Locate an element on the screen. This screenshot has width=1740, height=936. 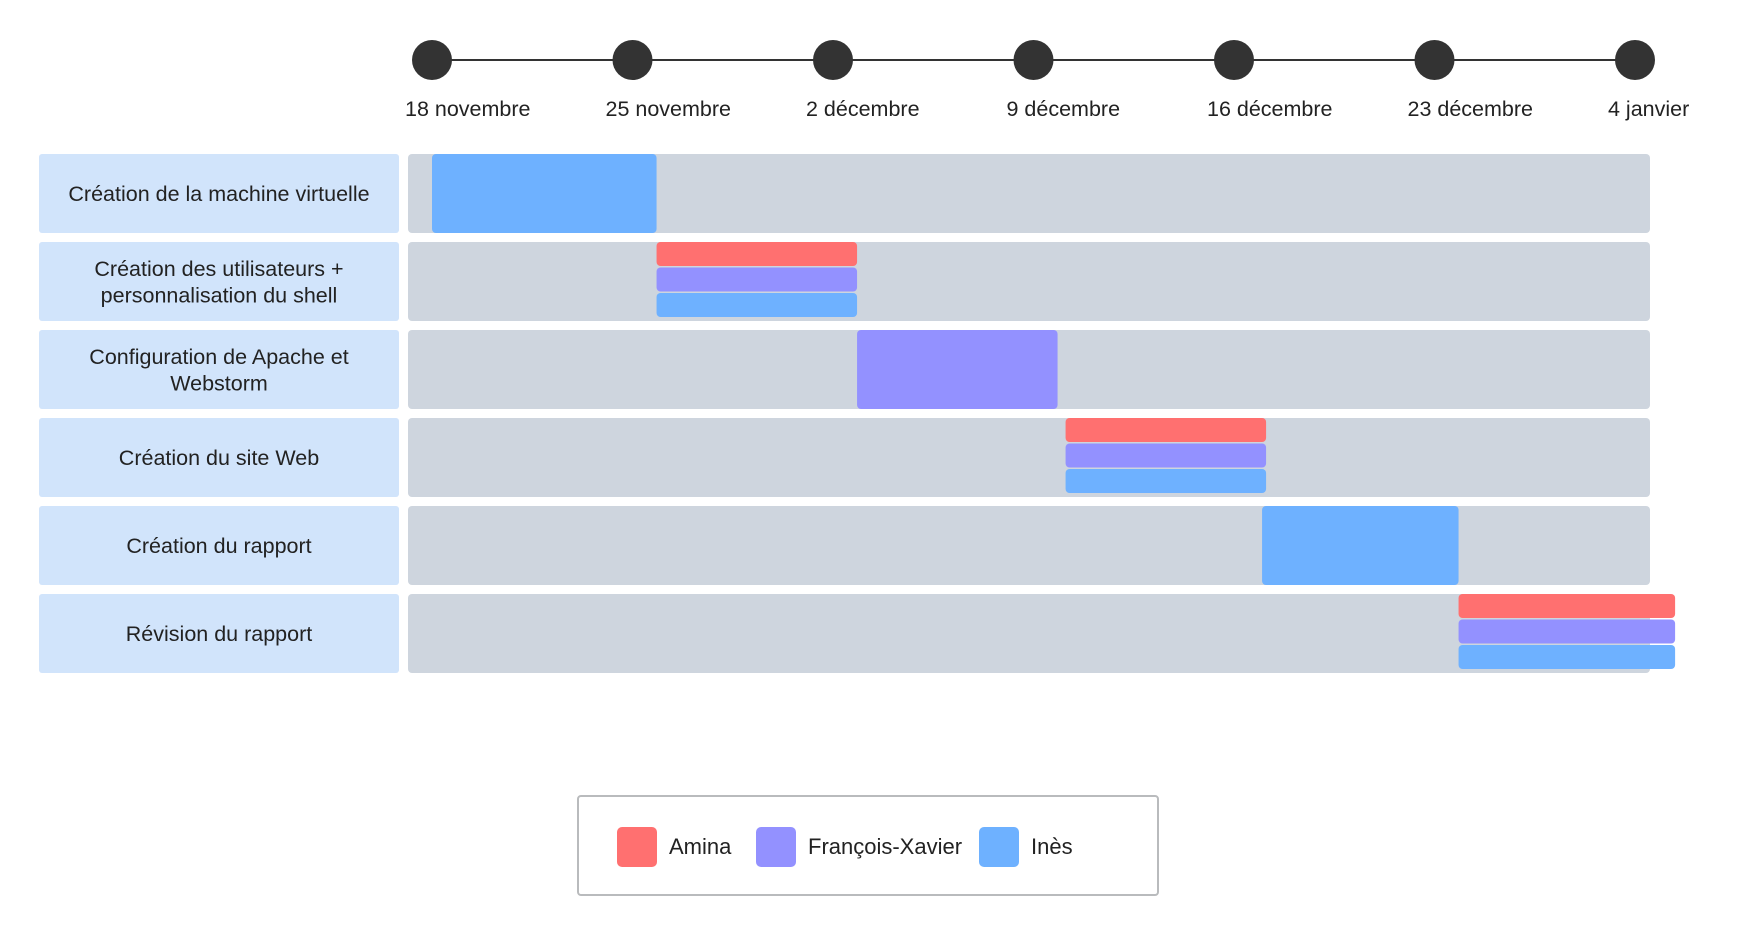
task-label-line: Configuration de Apache et is located at coordinates (218, 357).